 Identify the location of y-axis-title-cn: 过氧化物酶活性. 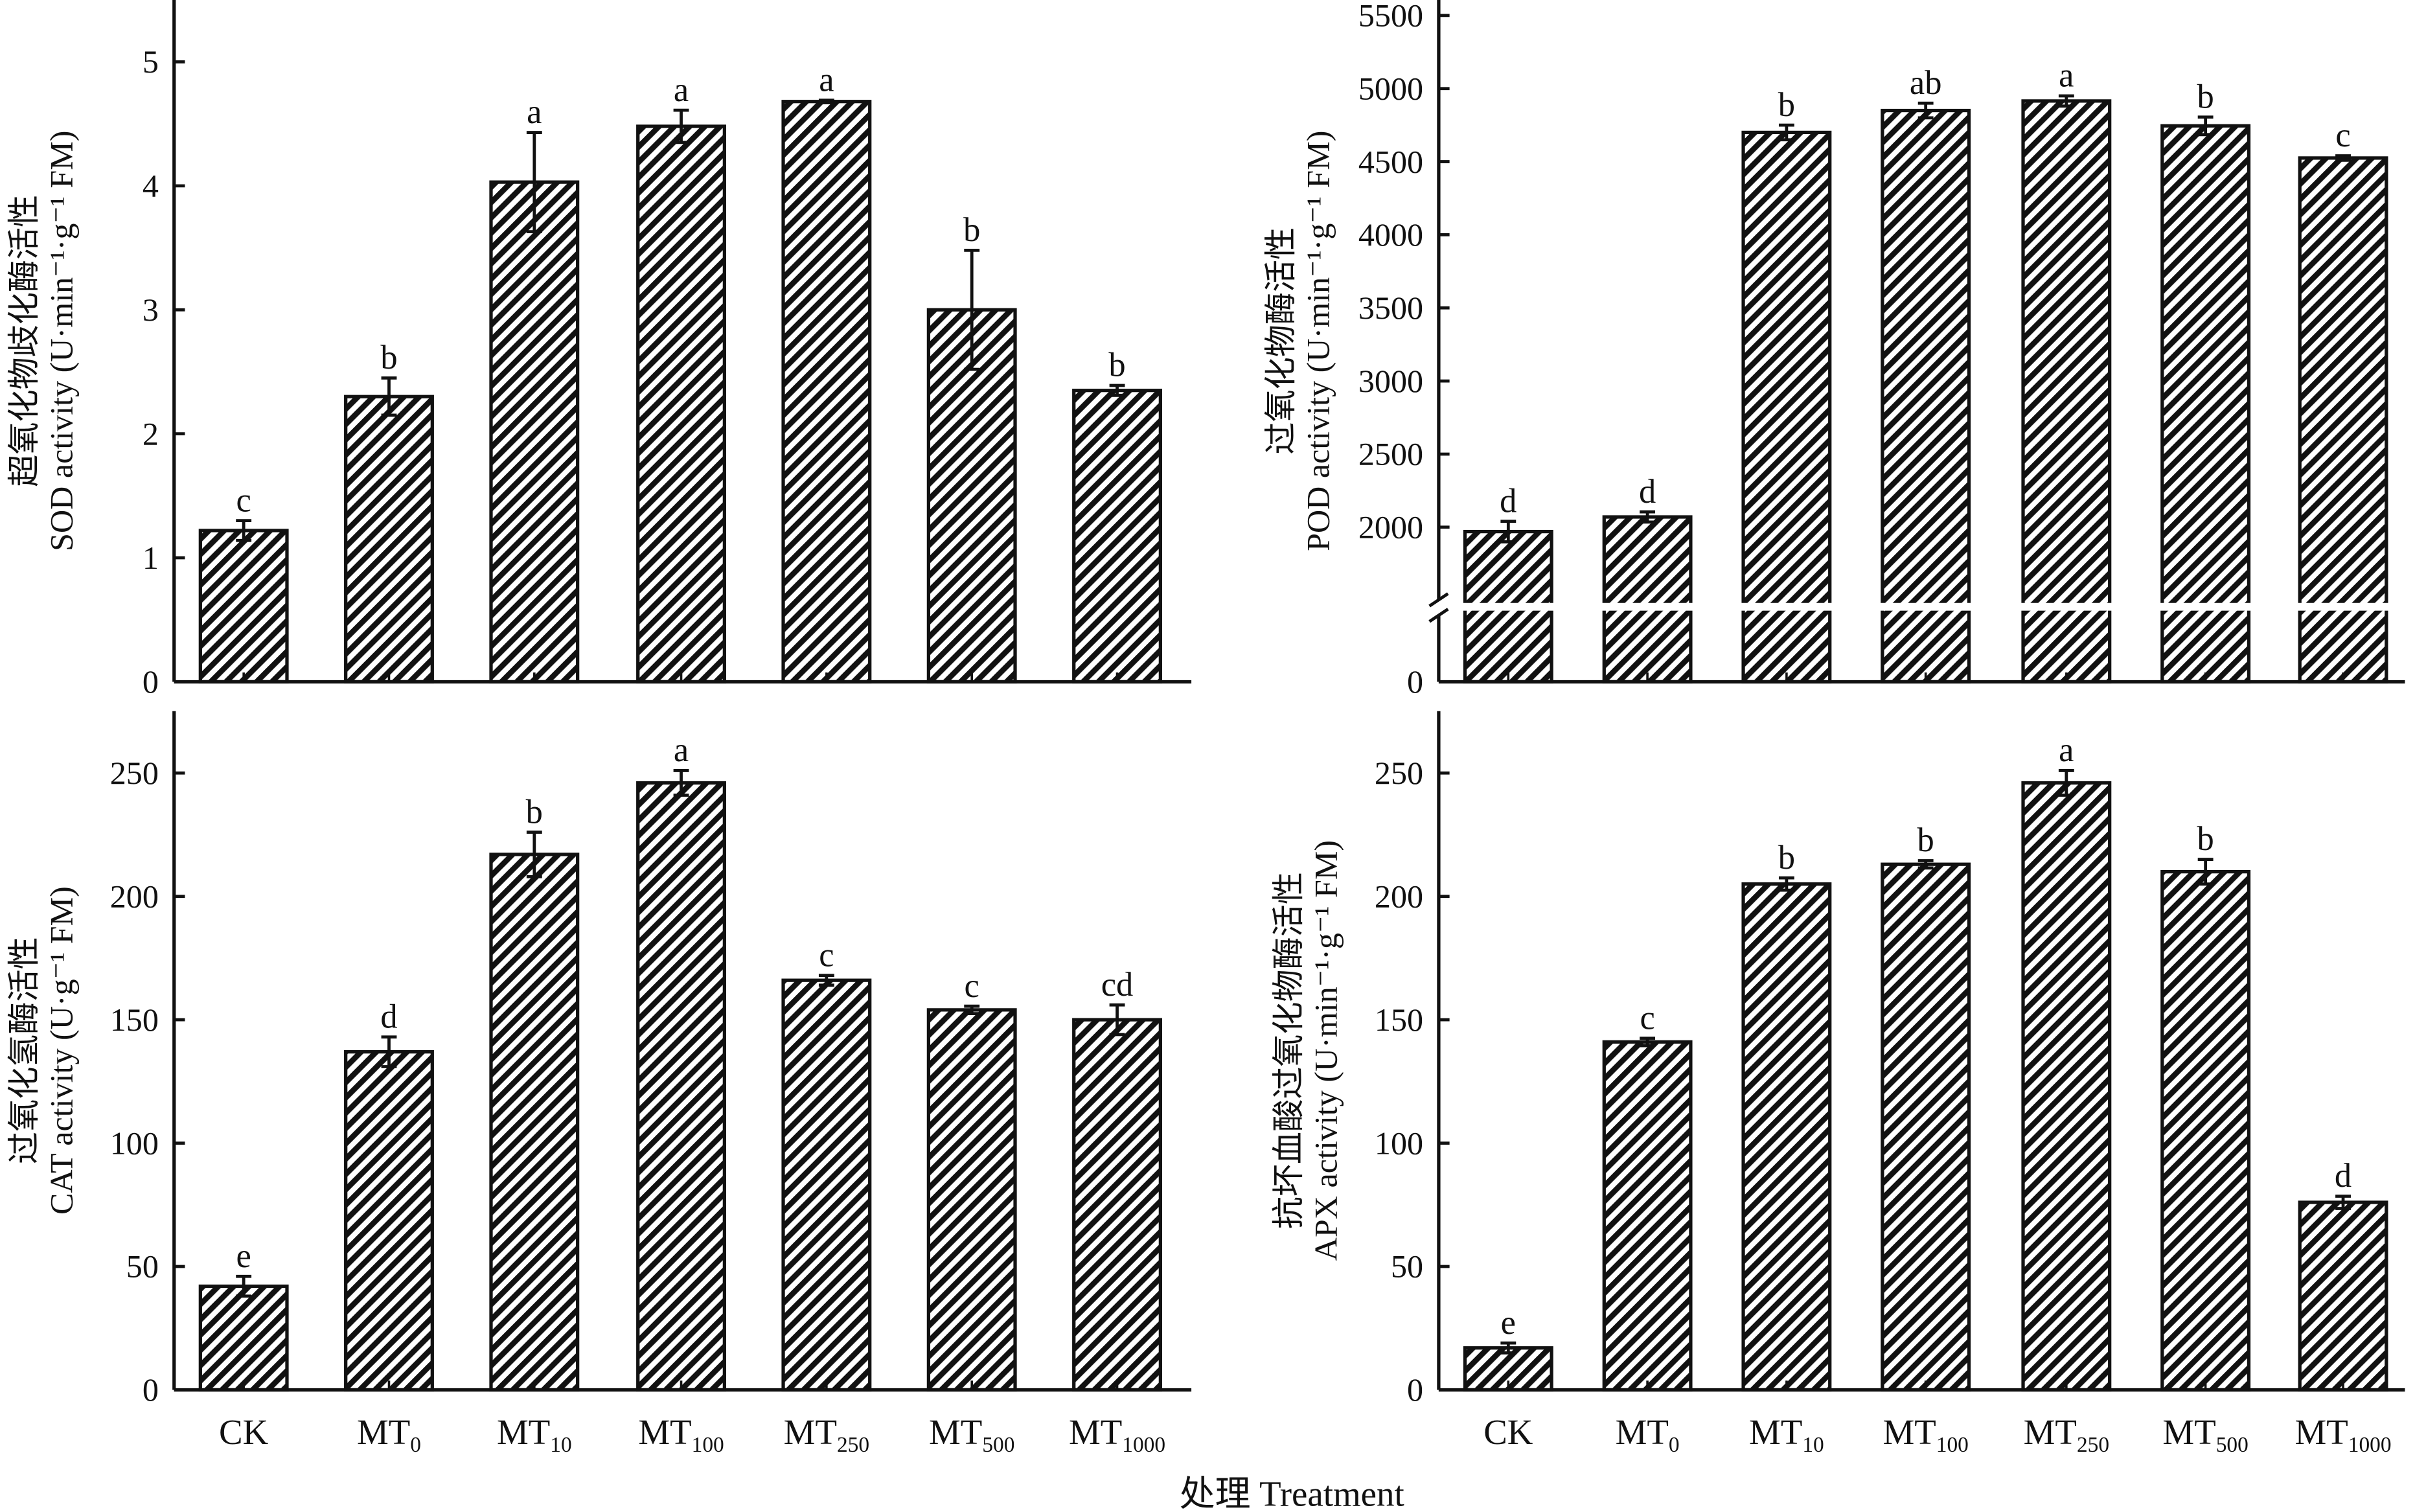
(1281, 341).